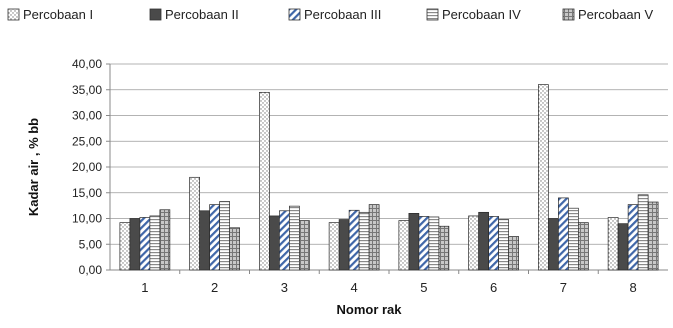 The width and height of the screenshot is (673, 328). I want to click on x-tick-label: 4, so click(354, 287).